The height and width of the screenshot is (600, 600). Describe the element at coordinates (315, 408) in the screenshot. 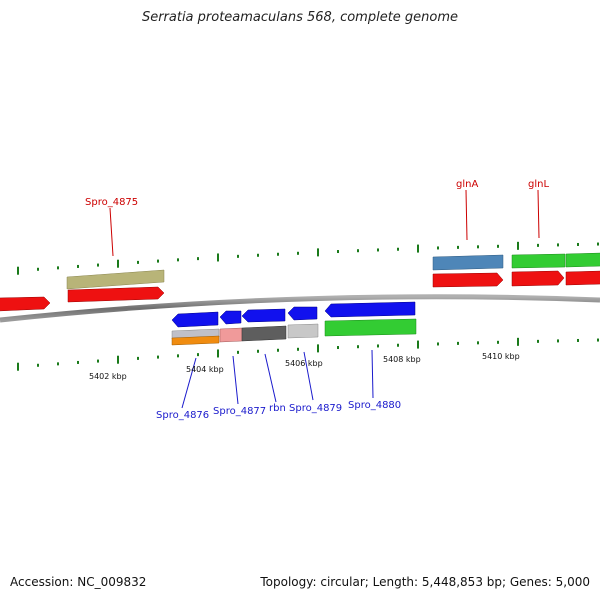

I see `gene-label-spro-4879: Spro_4879` at that location.